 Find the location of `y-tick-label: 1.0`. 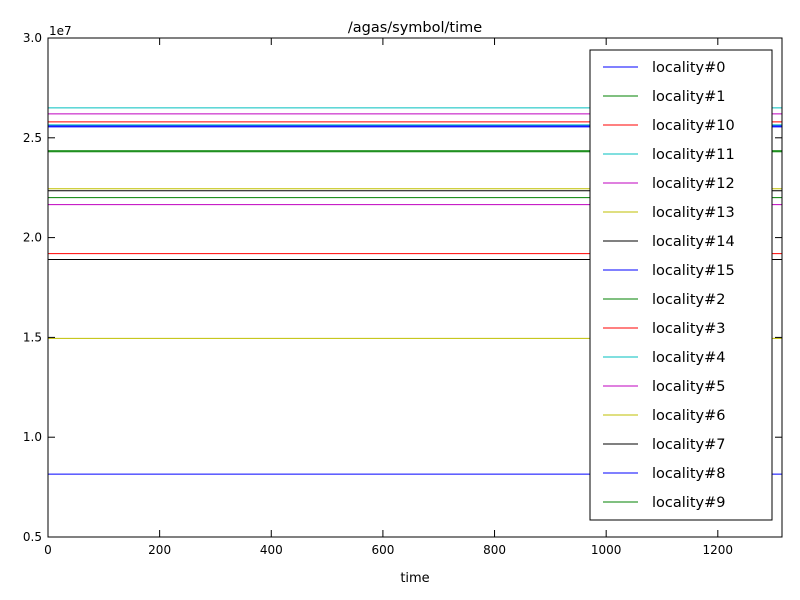

y-tick-label: 1.0 is located at coordinates (32, 437).